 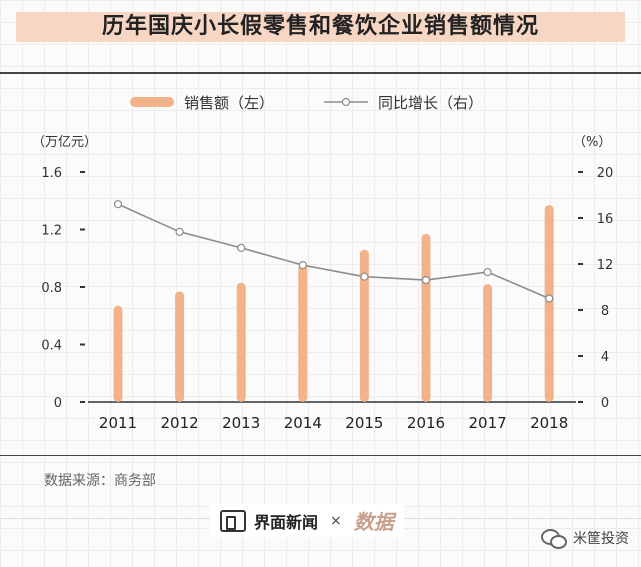 What do you see at coordinates (430, 103) in the screenshot?
I see `legend-line-label: 同比增长（右）` at bounding box center [430, 103].